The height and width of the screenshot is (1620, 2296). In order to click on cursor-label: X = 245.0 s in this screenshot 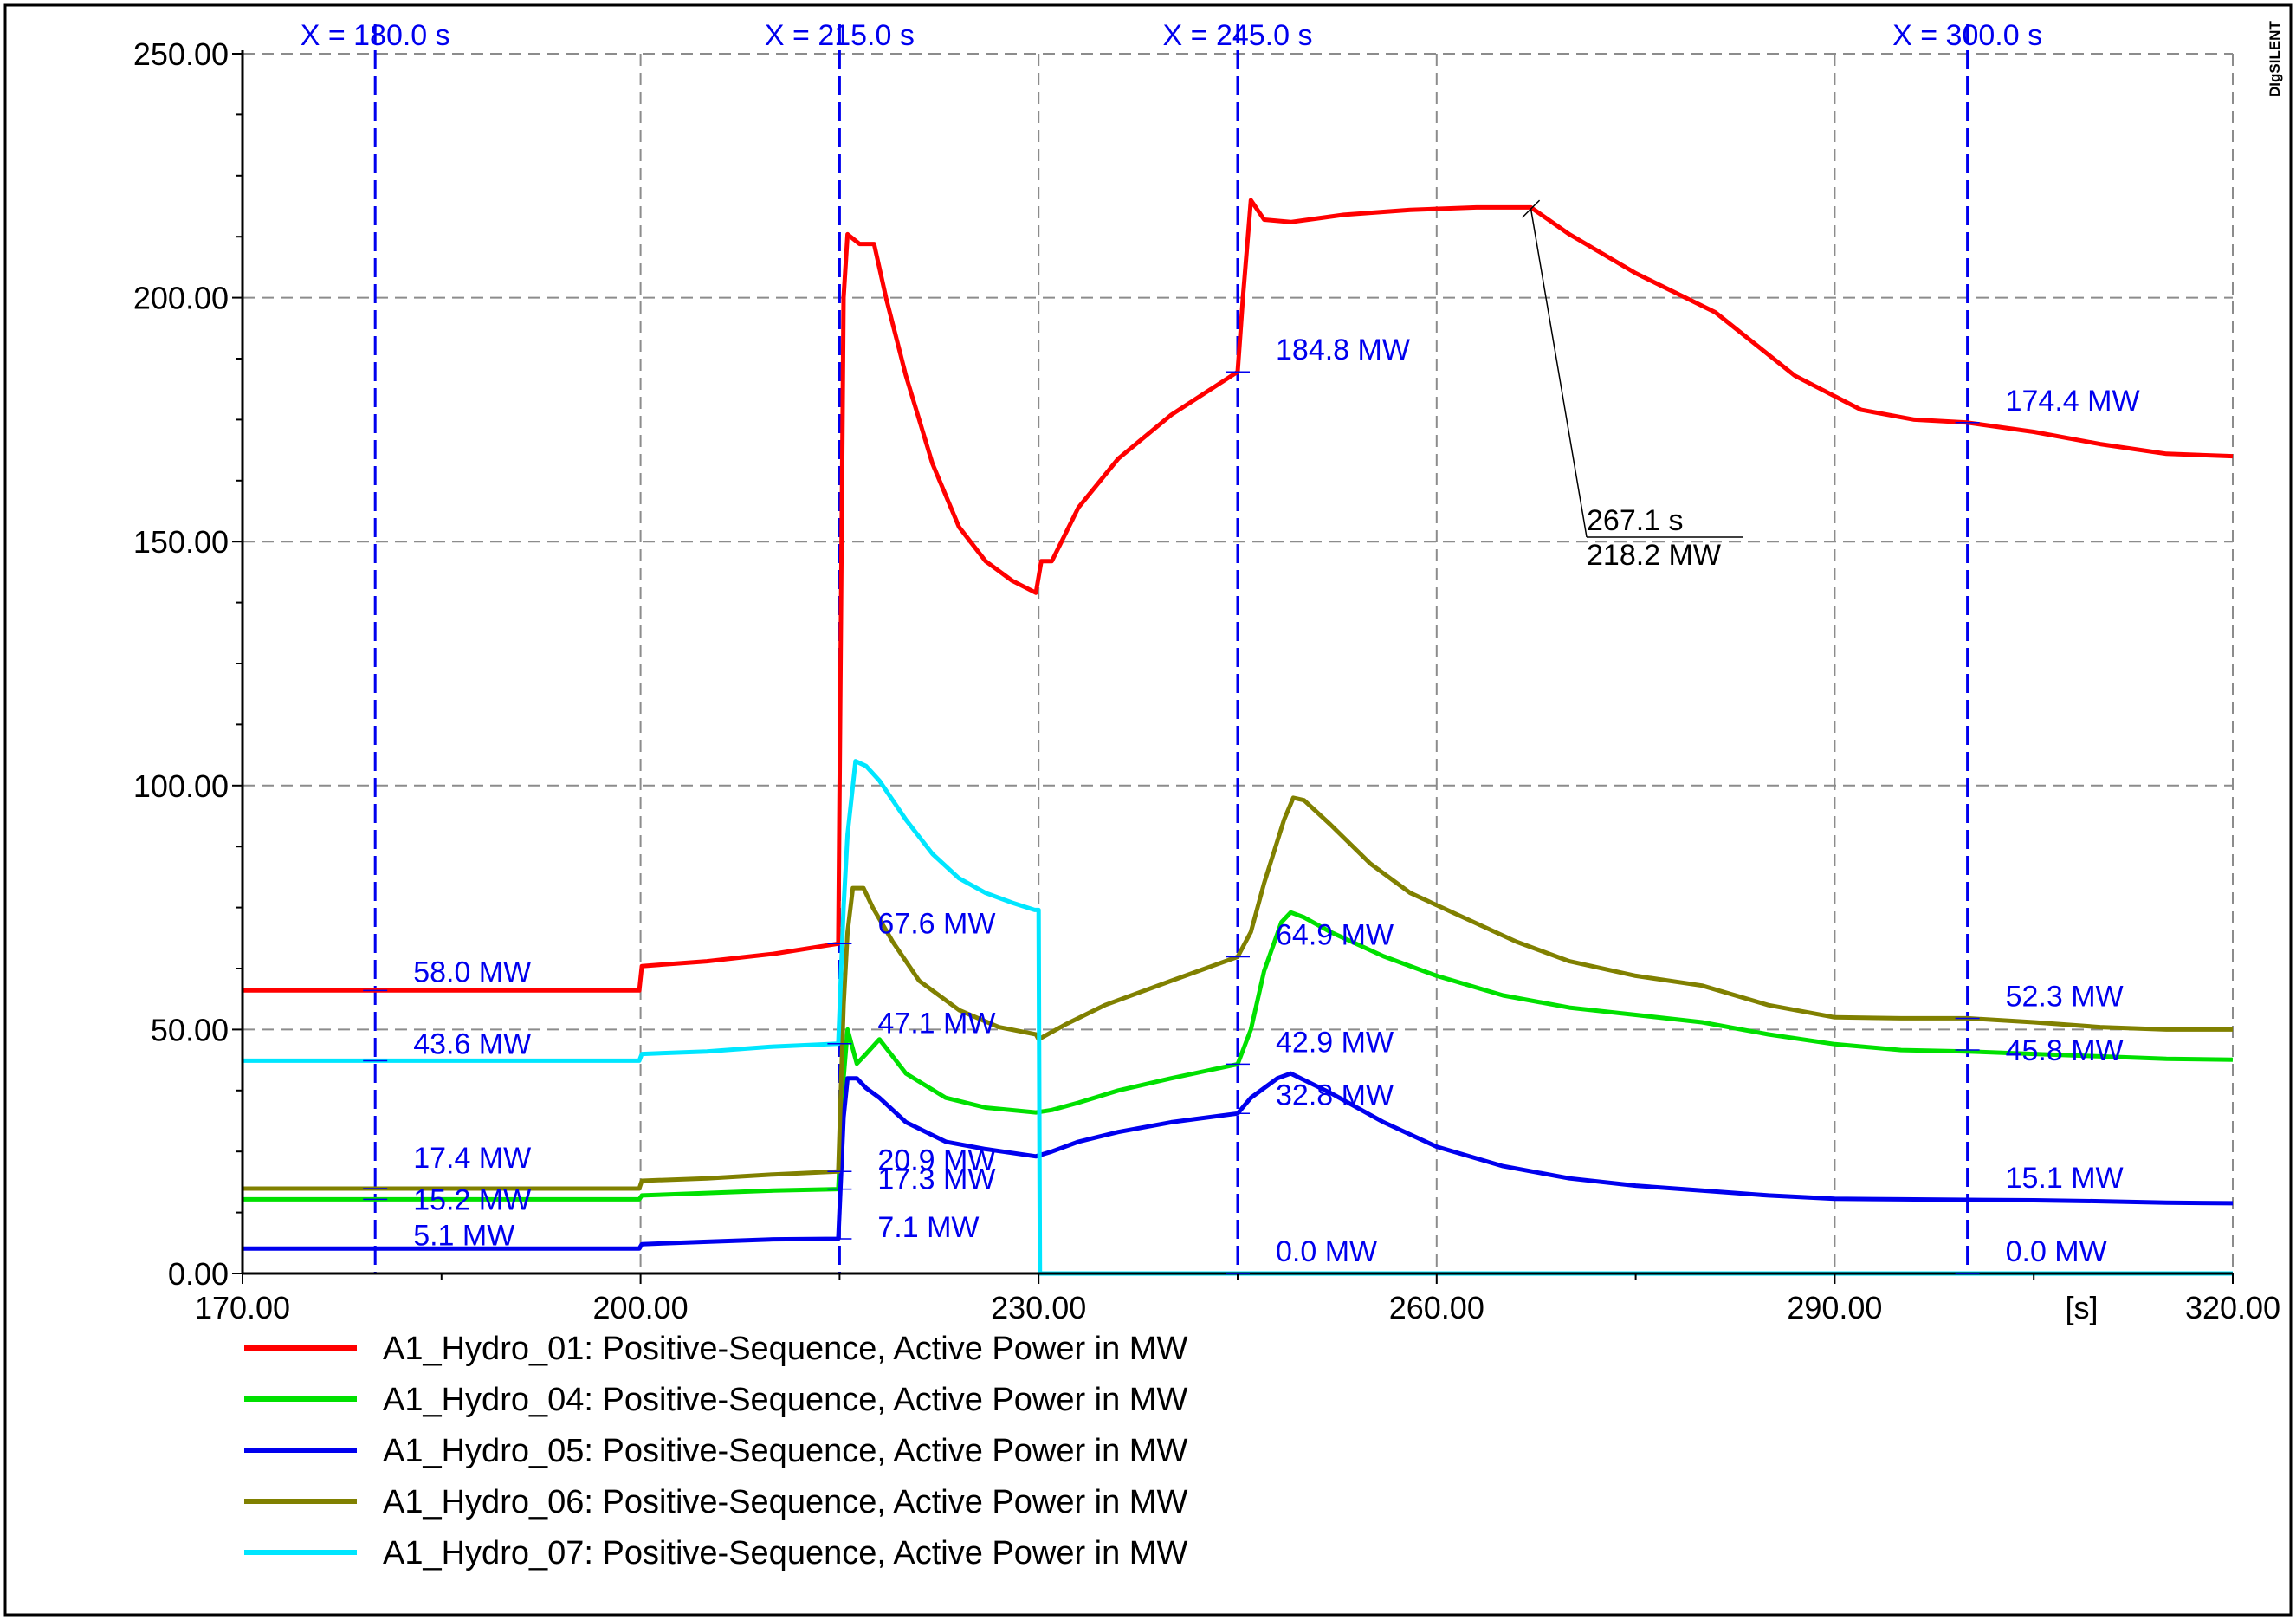, I will do `click(1238, 36)`.